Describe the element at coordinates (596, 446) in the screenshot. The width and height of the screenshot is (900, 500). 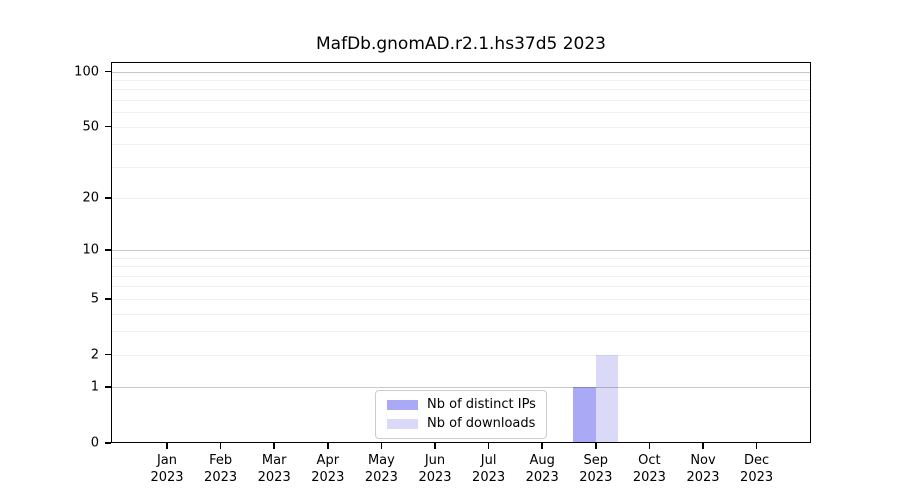
I see `x-tick-sep` at that location.